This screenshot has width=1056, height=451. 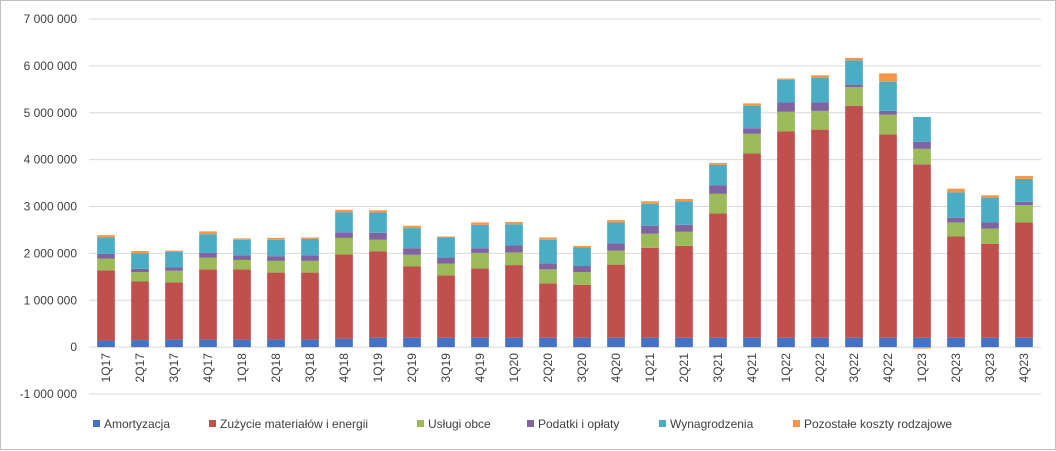 What do you see at coordinates (51, 253) in the screenshot?
I see `y-tick-label: 2 000 000` at bounding box center [51, 253].